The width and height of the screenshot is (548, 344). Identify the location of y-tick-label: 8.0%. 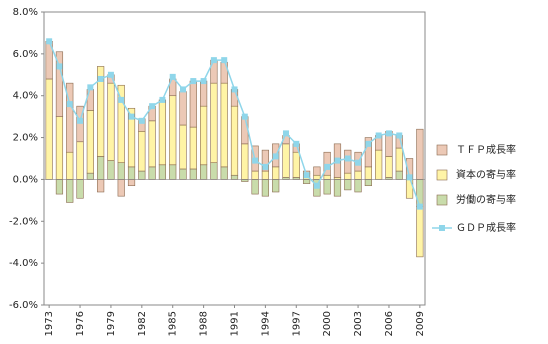
(25, 12).